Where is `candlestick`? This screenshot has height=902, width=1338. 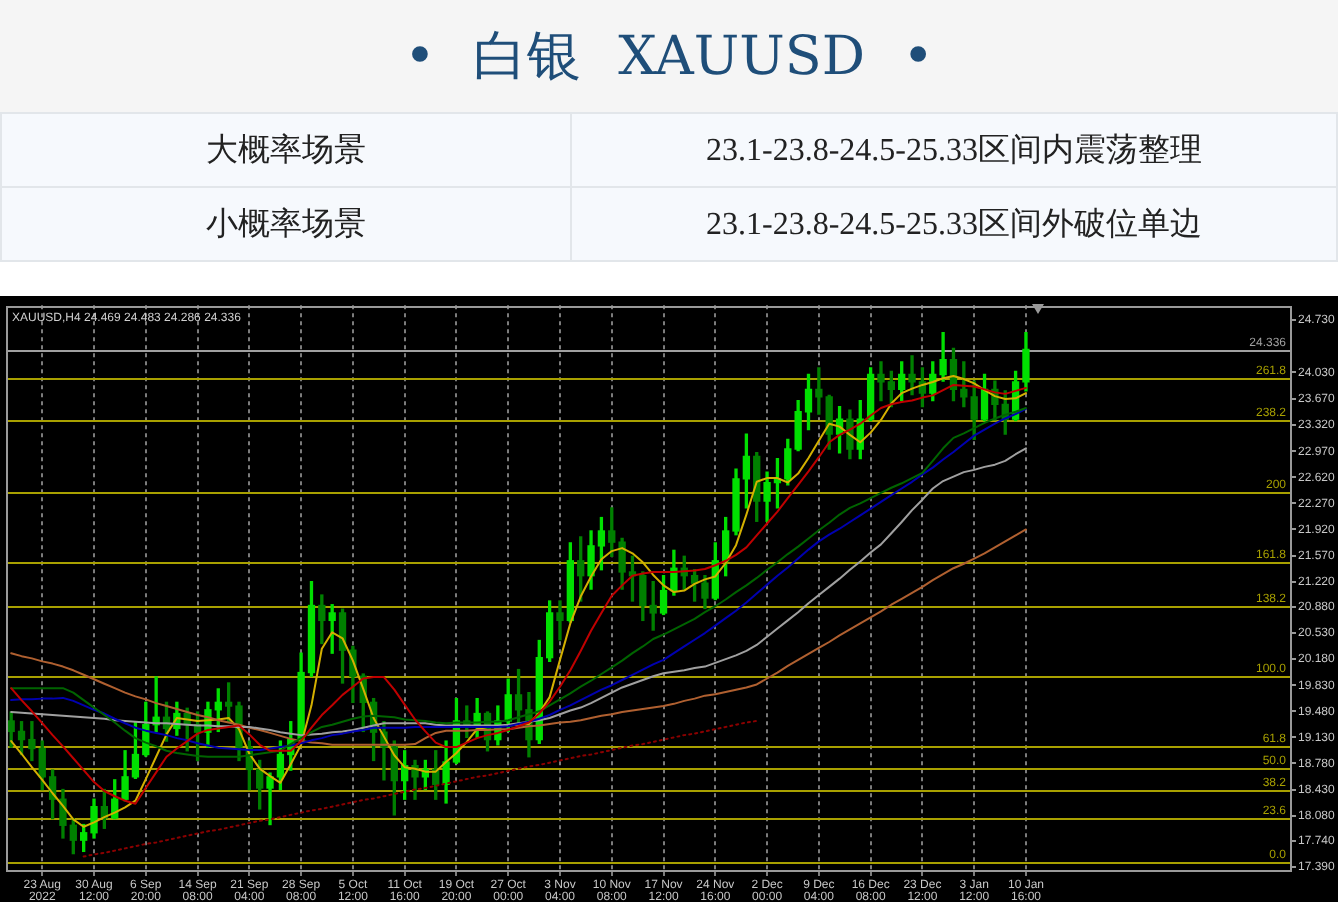 candlestick is located at coordinates (560, 620).